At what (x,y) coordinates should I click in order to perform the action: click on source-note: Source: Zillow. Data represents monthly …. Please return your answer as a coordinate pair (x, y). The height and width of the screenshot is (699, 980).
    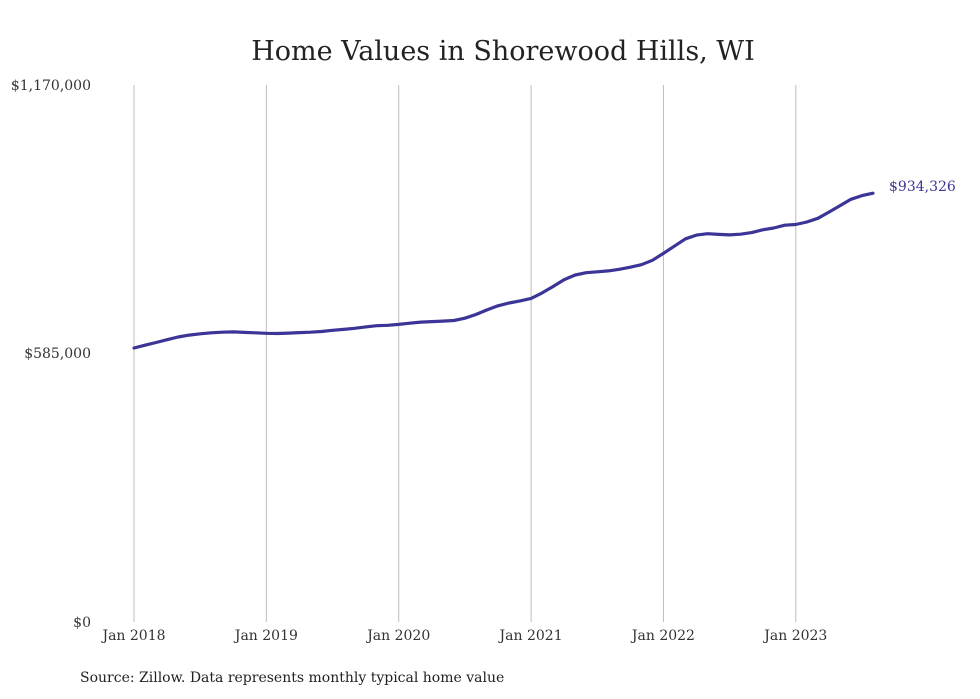
    Looking at the image, I should click on (292, 678).